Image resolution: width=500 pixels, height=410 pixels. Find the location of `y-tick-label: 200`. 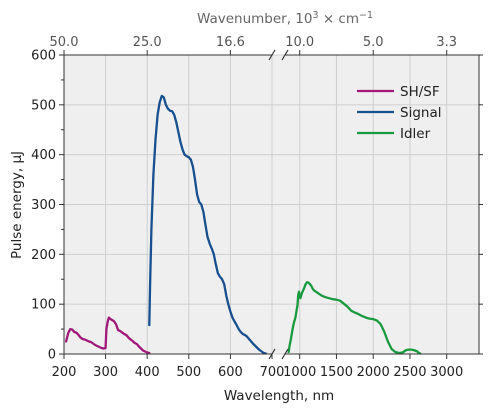

y-tick-label: 200 is located at coordinates (43, 255).